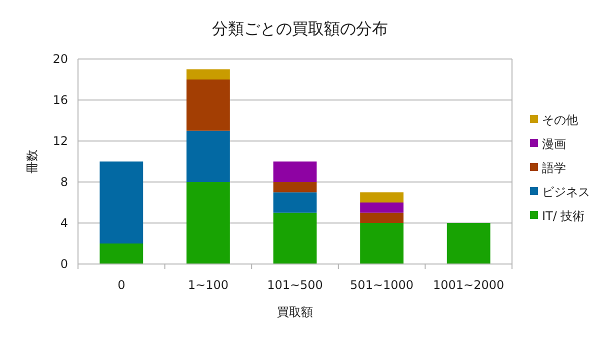  Describe the element at coordinates (382, 285) in the screenshot. I see `x-tick-label: 501~1000` at that location.